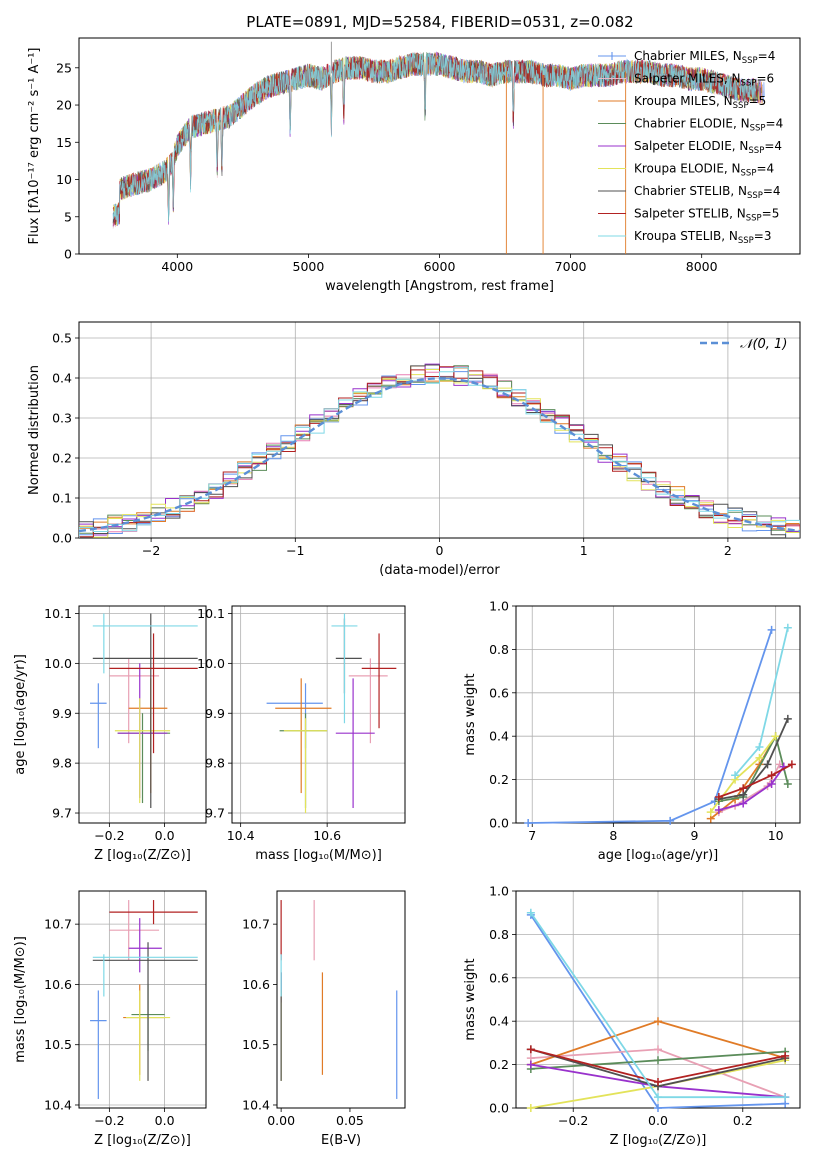 The image size is (819, 1170). I want to click on x-tick-label: 7000, so click(571, 266).